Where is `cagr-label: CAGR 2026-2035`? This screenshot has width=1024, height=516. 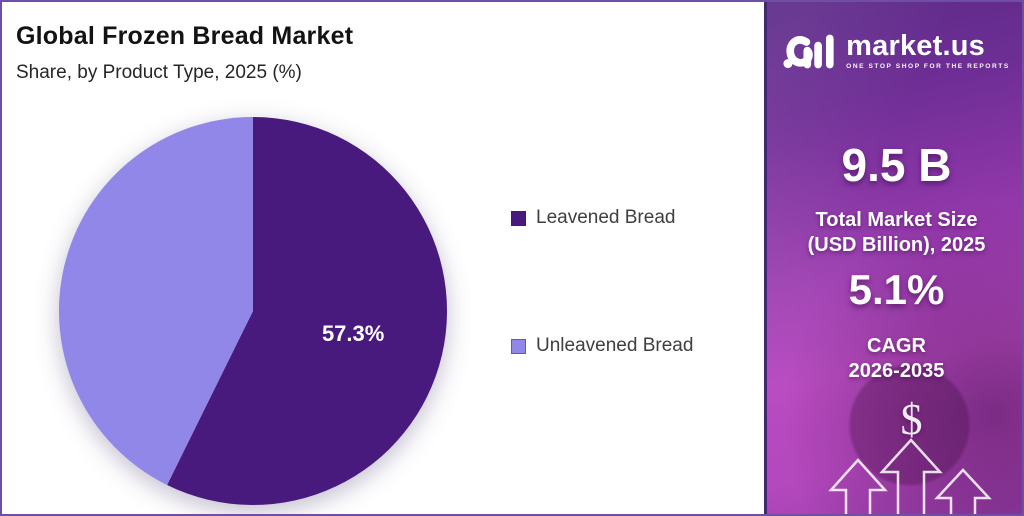 cagr-label: CAGR 2026-2035 is located at coordinates (894, 359).